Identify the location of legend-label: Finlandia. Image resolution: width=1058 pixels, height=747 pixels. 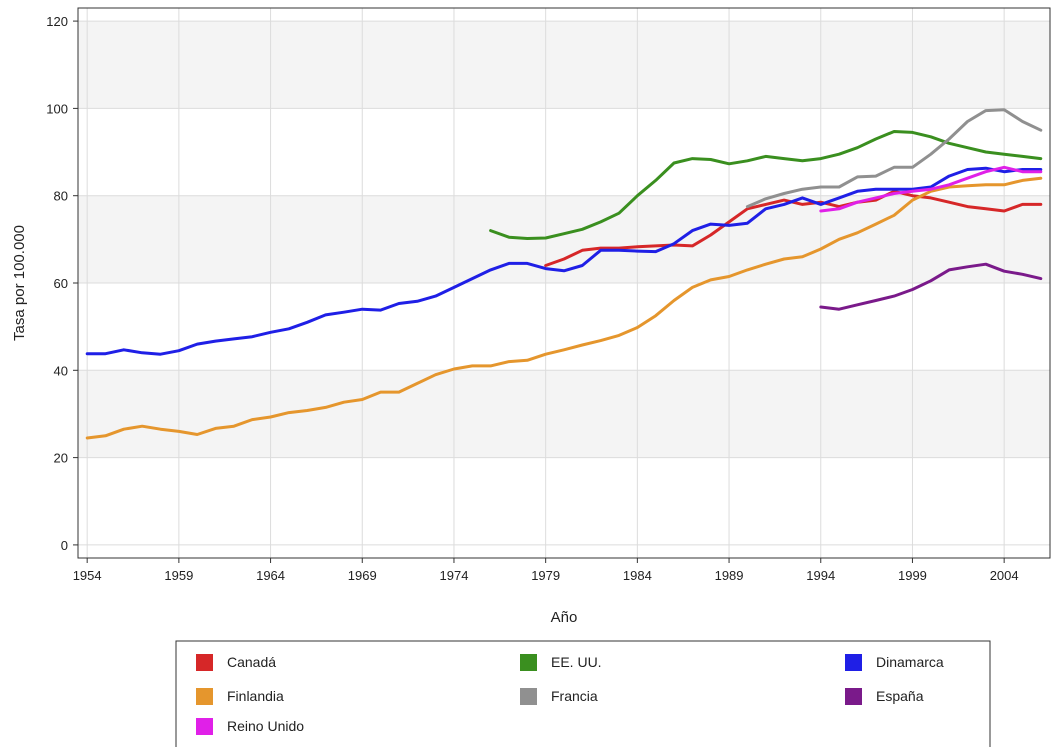
(255, 696).